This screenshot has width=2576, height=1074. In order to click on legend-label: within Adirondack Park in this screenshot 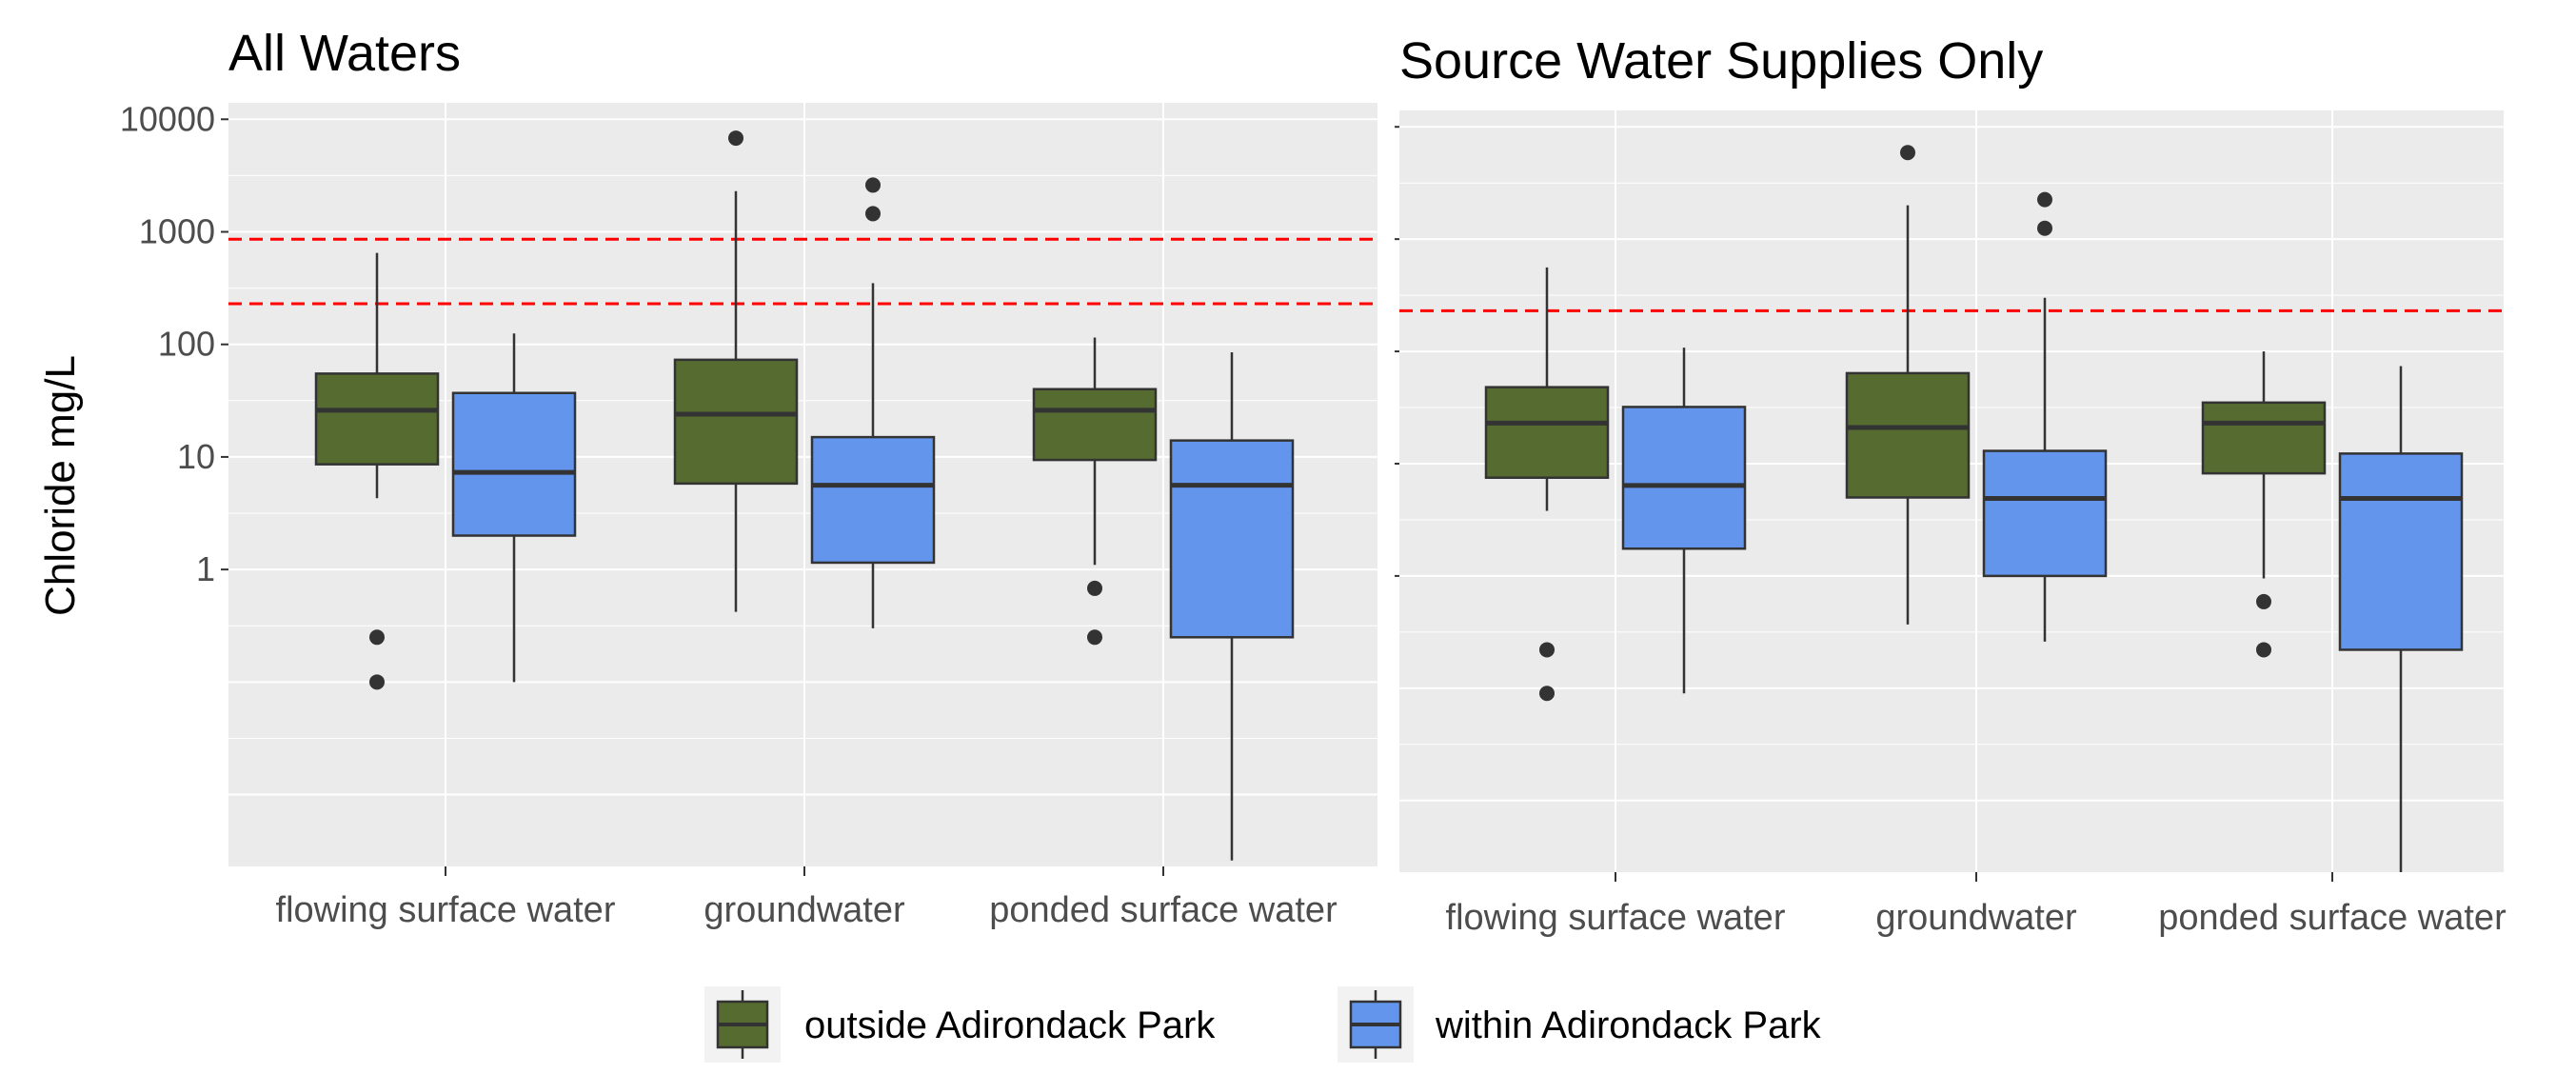, I will do `click(1629, 1025)`.